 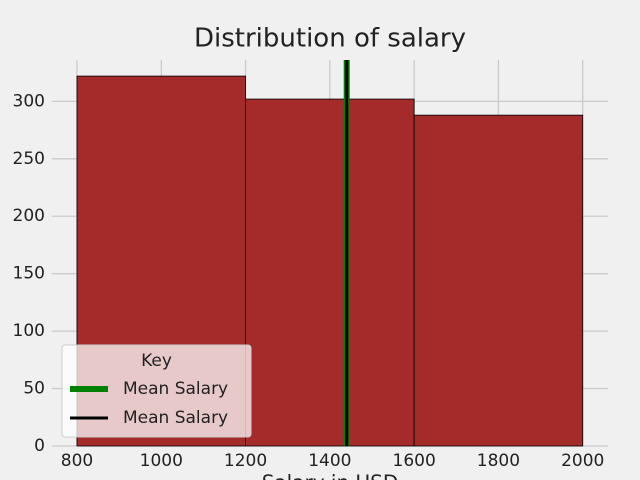 What do you see at coordinates (330, 475) in the screenshot?
I see `x-axis-label: Salary in USD` at bounding box center [330, 475].